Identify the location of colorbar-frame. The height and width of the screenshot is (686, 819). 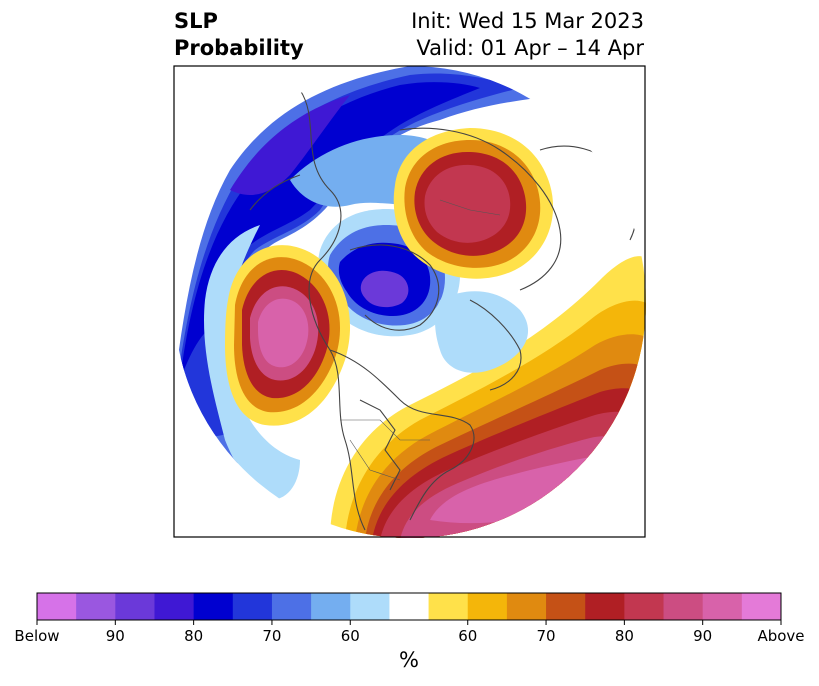
(409, 606).